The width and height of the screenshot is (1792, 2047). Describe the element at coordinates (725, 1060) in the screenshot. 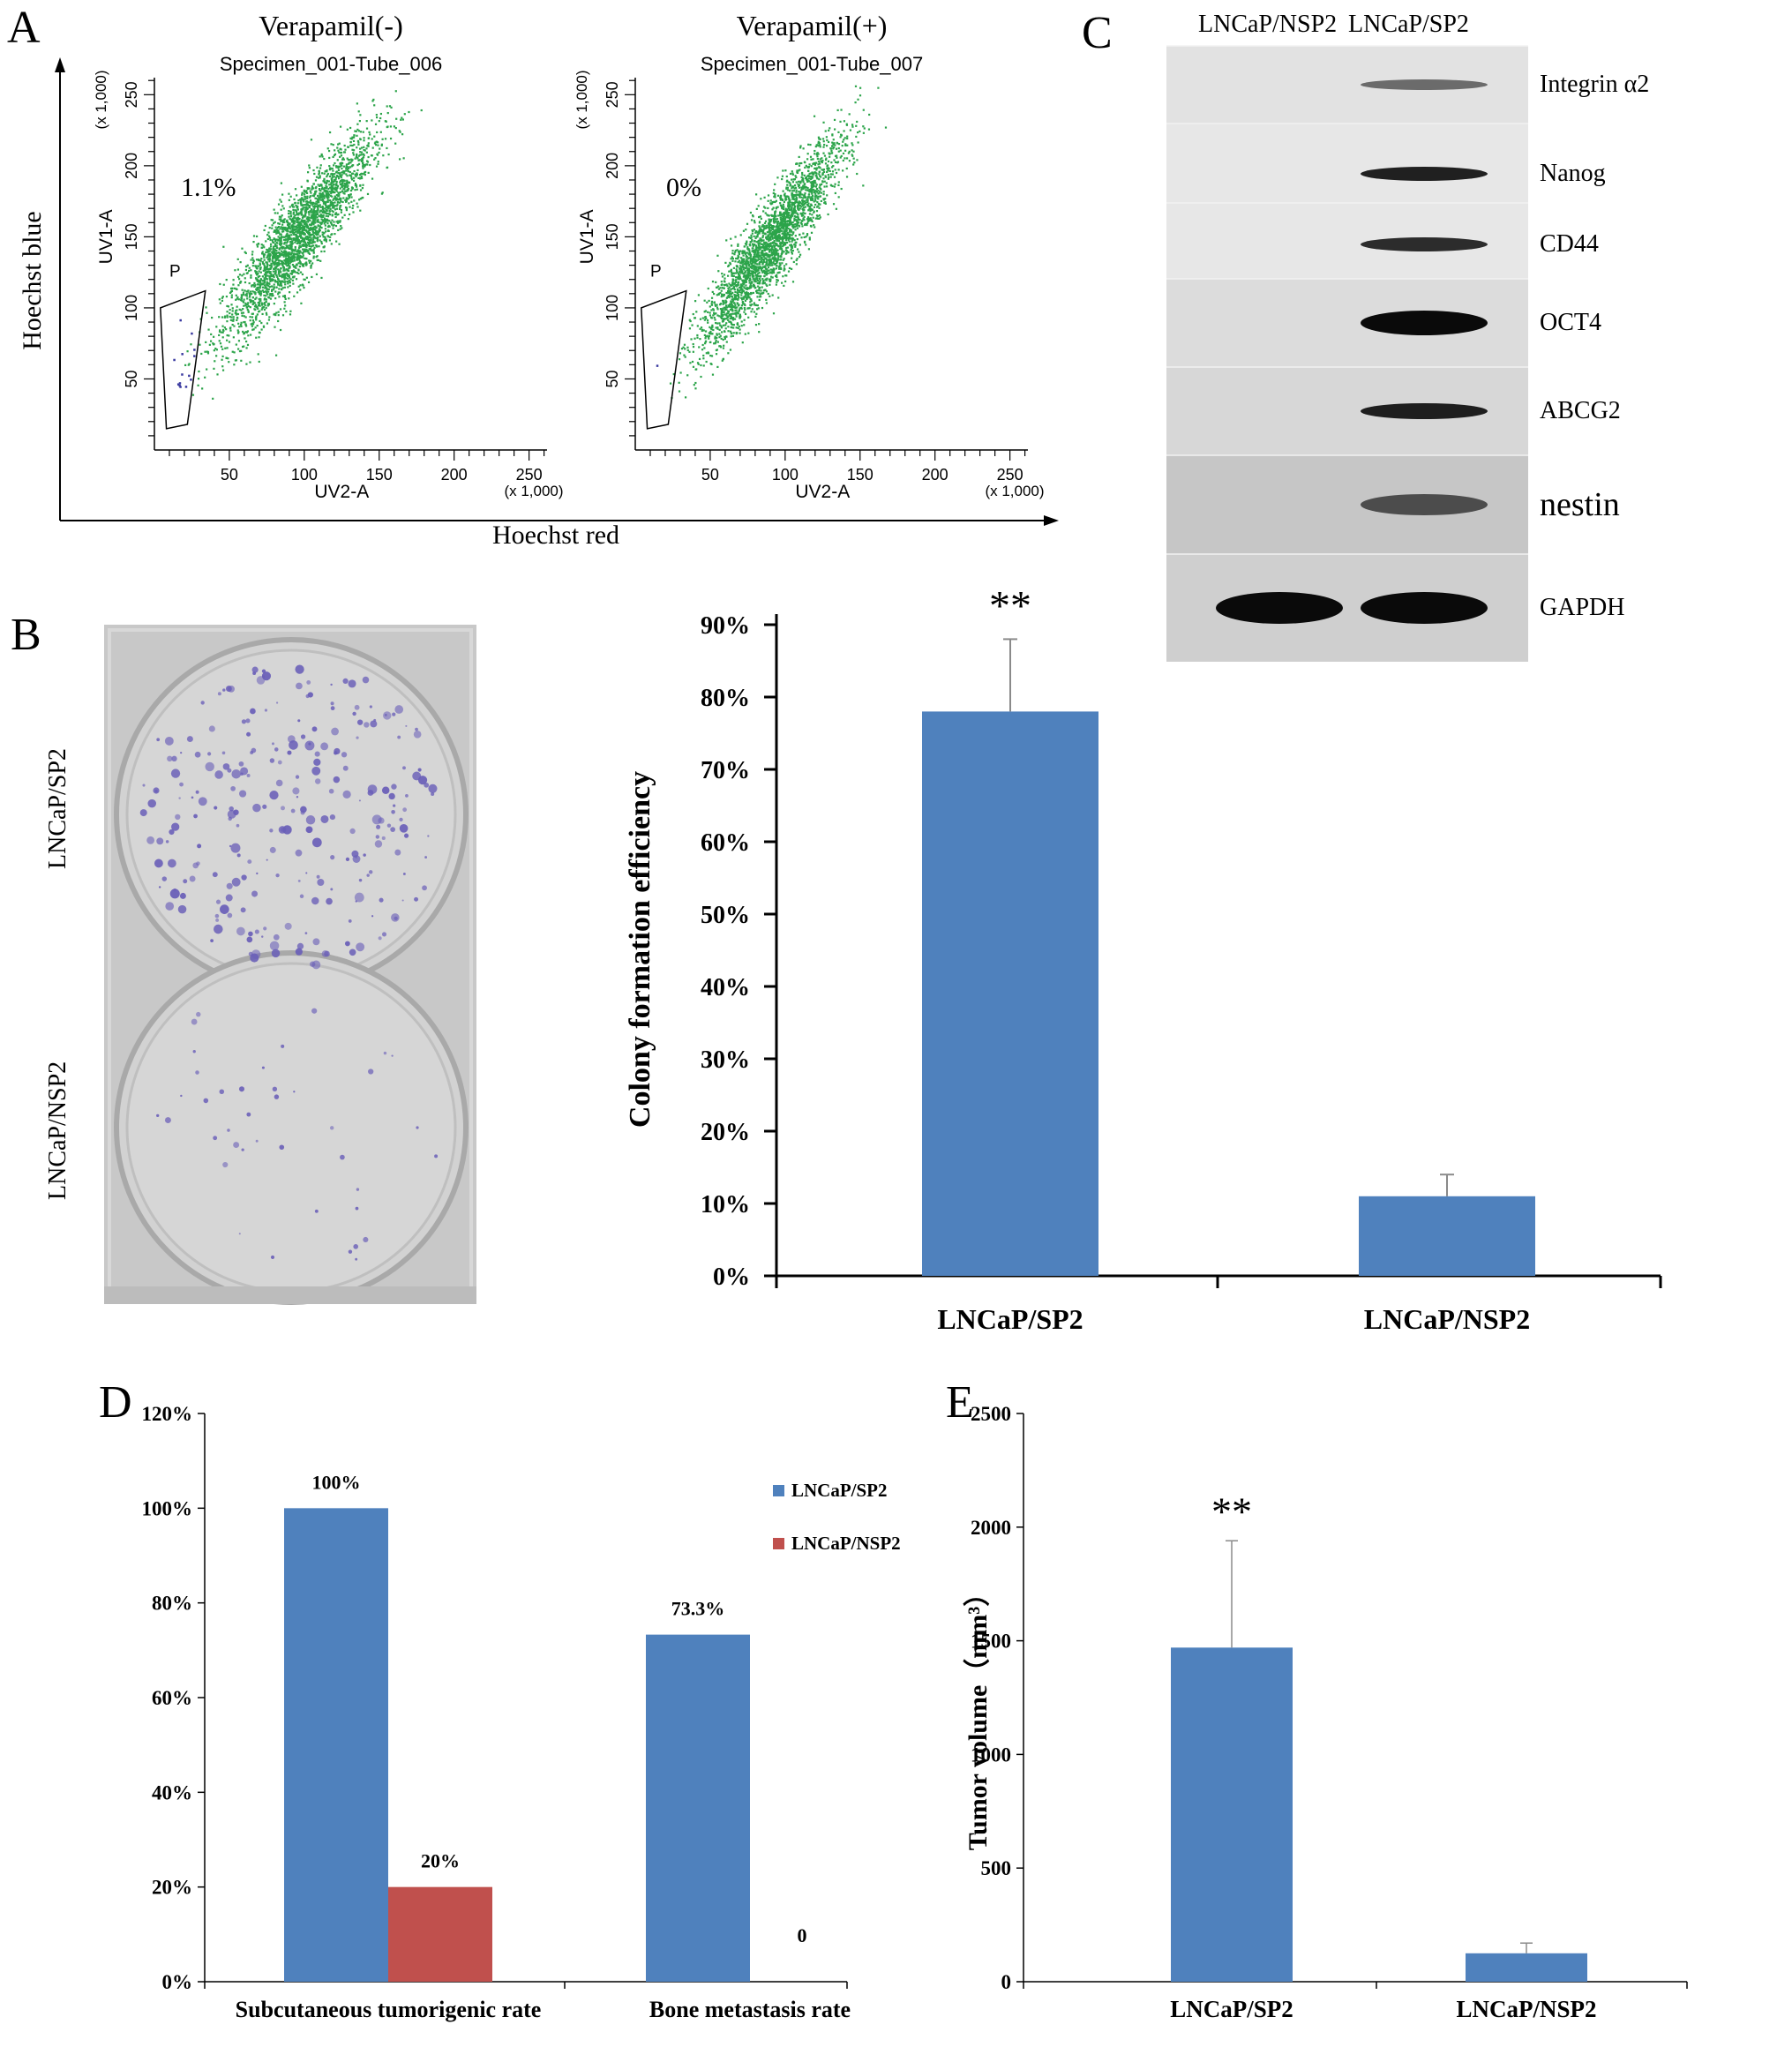

I see `y-tick-label: 30%` at that location.